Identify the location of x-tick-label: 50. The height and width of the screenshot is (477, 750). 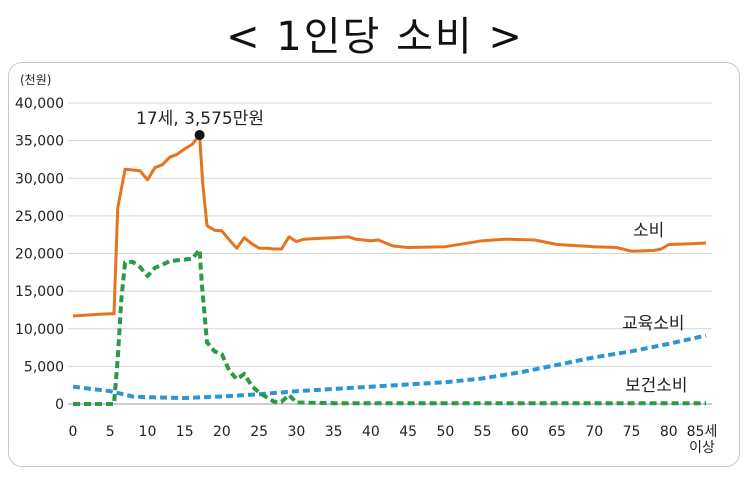
(445, 432).